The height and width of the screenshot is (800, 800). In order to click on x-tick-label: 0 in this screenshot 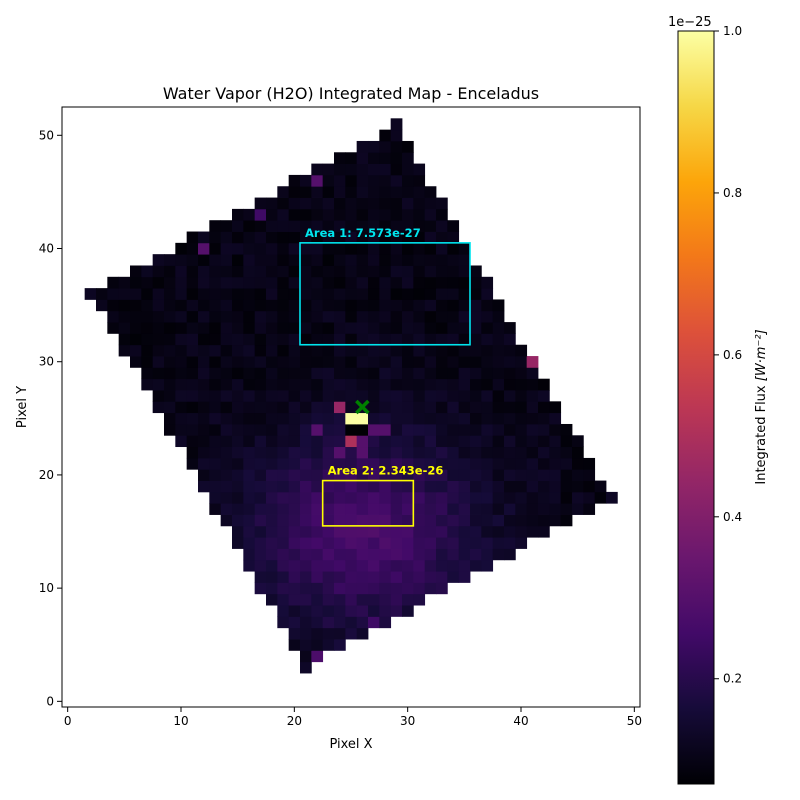, I will do `click(68, 721)`.